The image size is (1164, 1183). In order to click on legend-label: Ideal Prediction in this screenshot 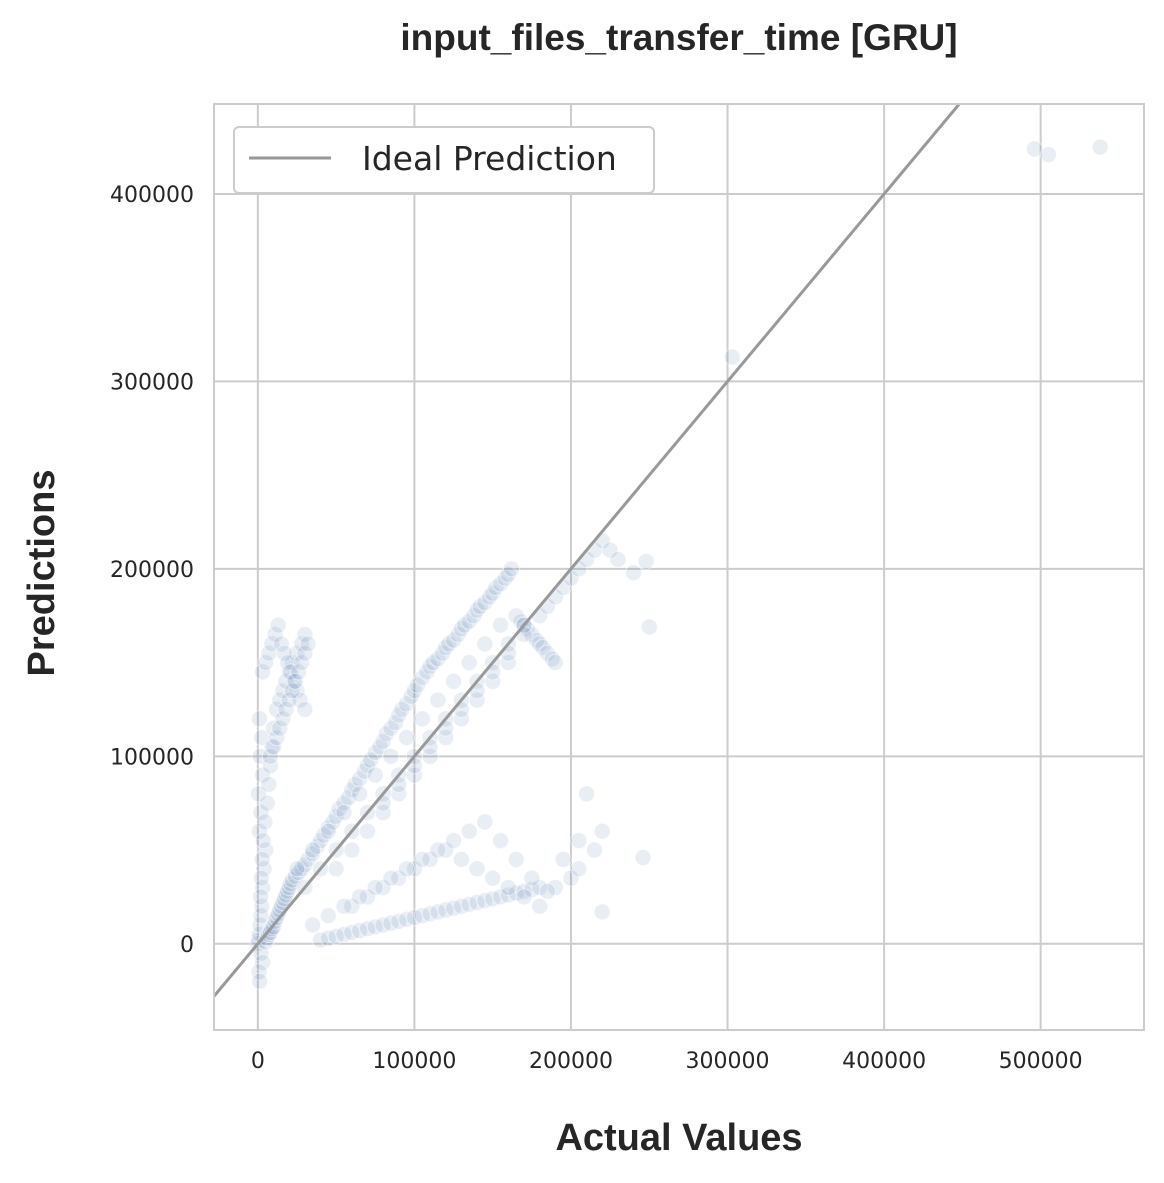, I will do `click(489, 158)`.